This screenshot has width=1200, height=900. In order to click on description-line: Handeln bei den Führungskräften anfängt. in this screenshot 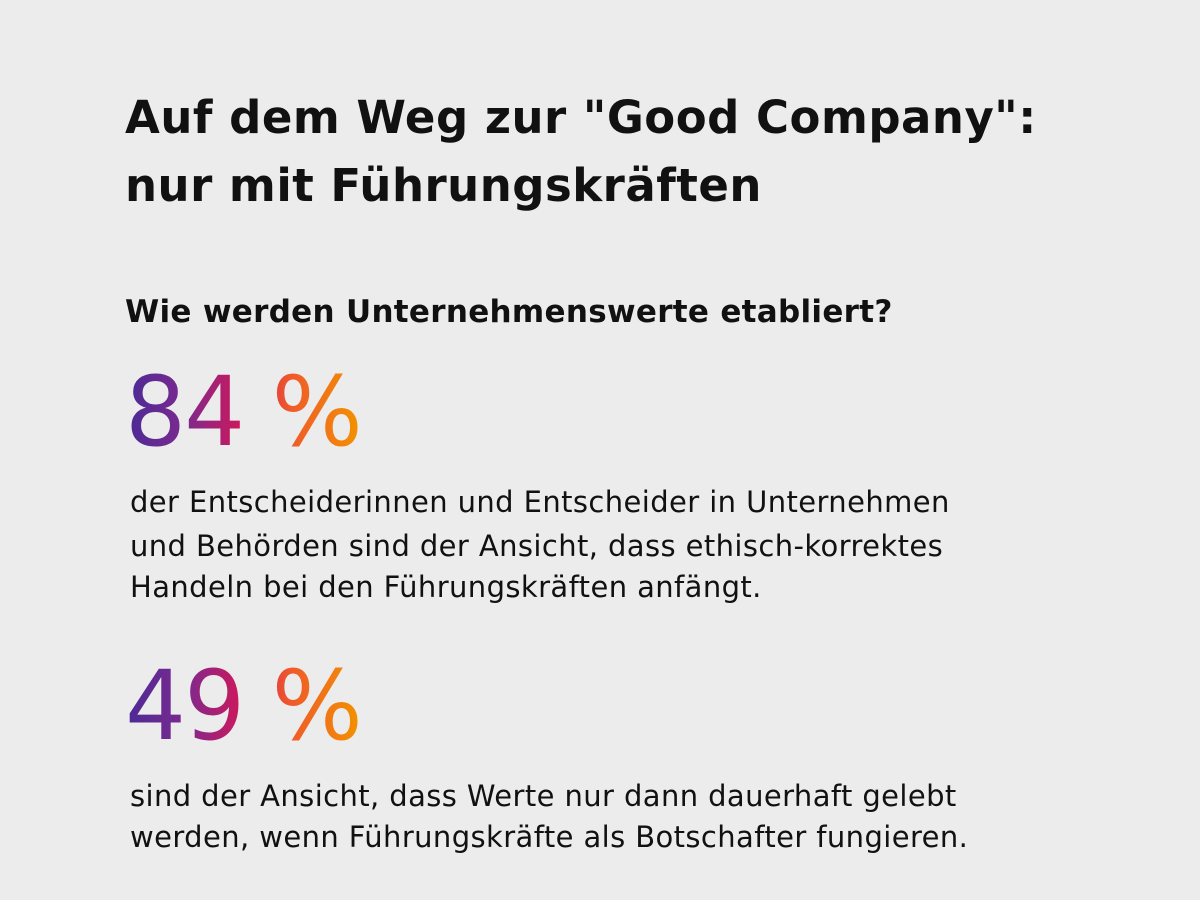, I will do `click(446, 587)`.